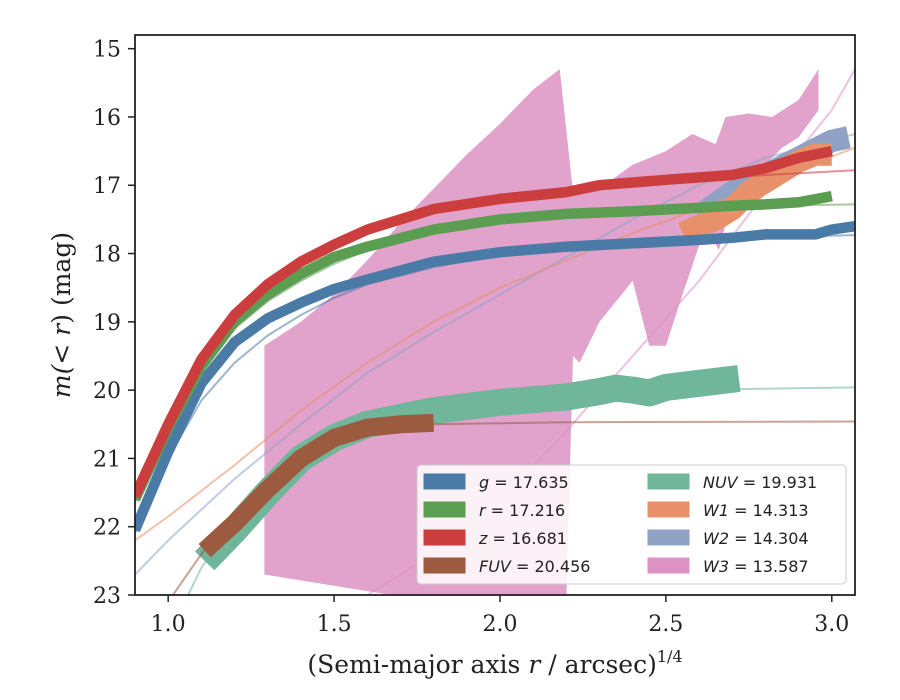  I want to click on legend-label-value: = 19.931, so click(778, 482).